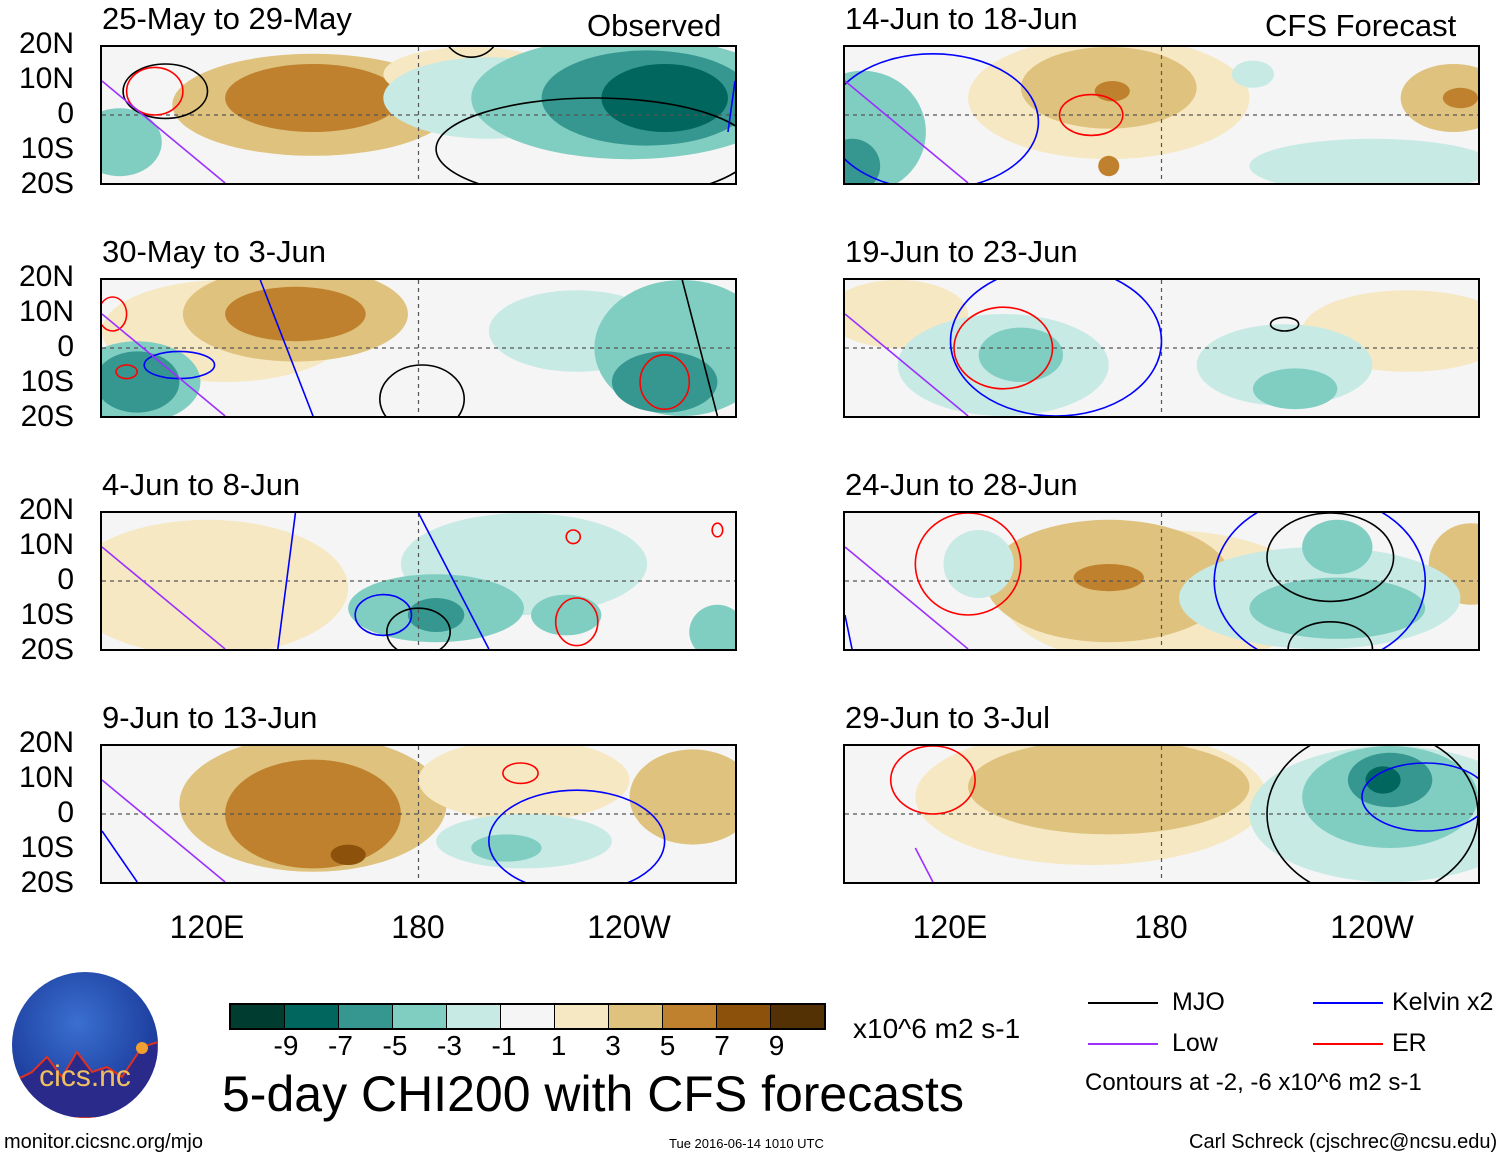 The width and height of the screenshot is (1510, 1158). What do you see at coordinates (654, 25) in the screenshot?
I see `observed-label: Observed` at bounding box center [654, 25].